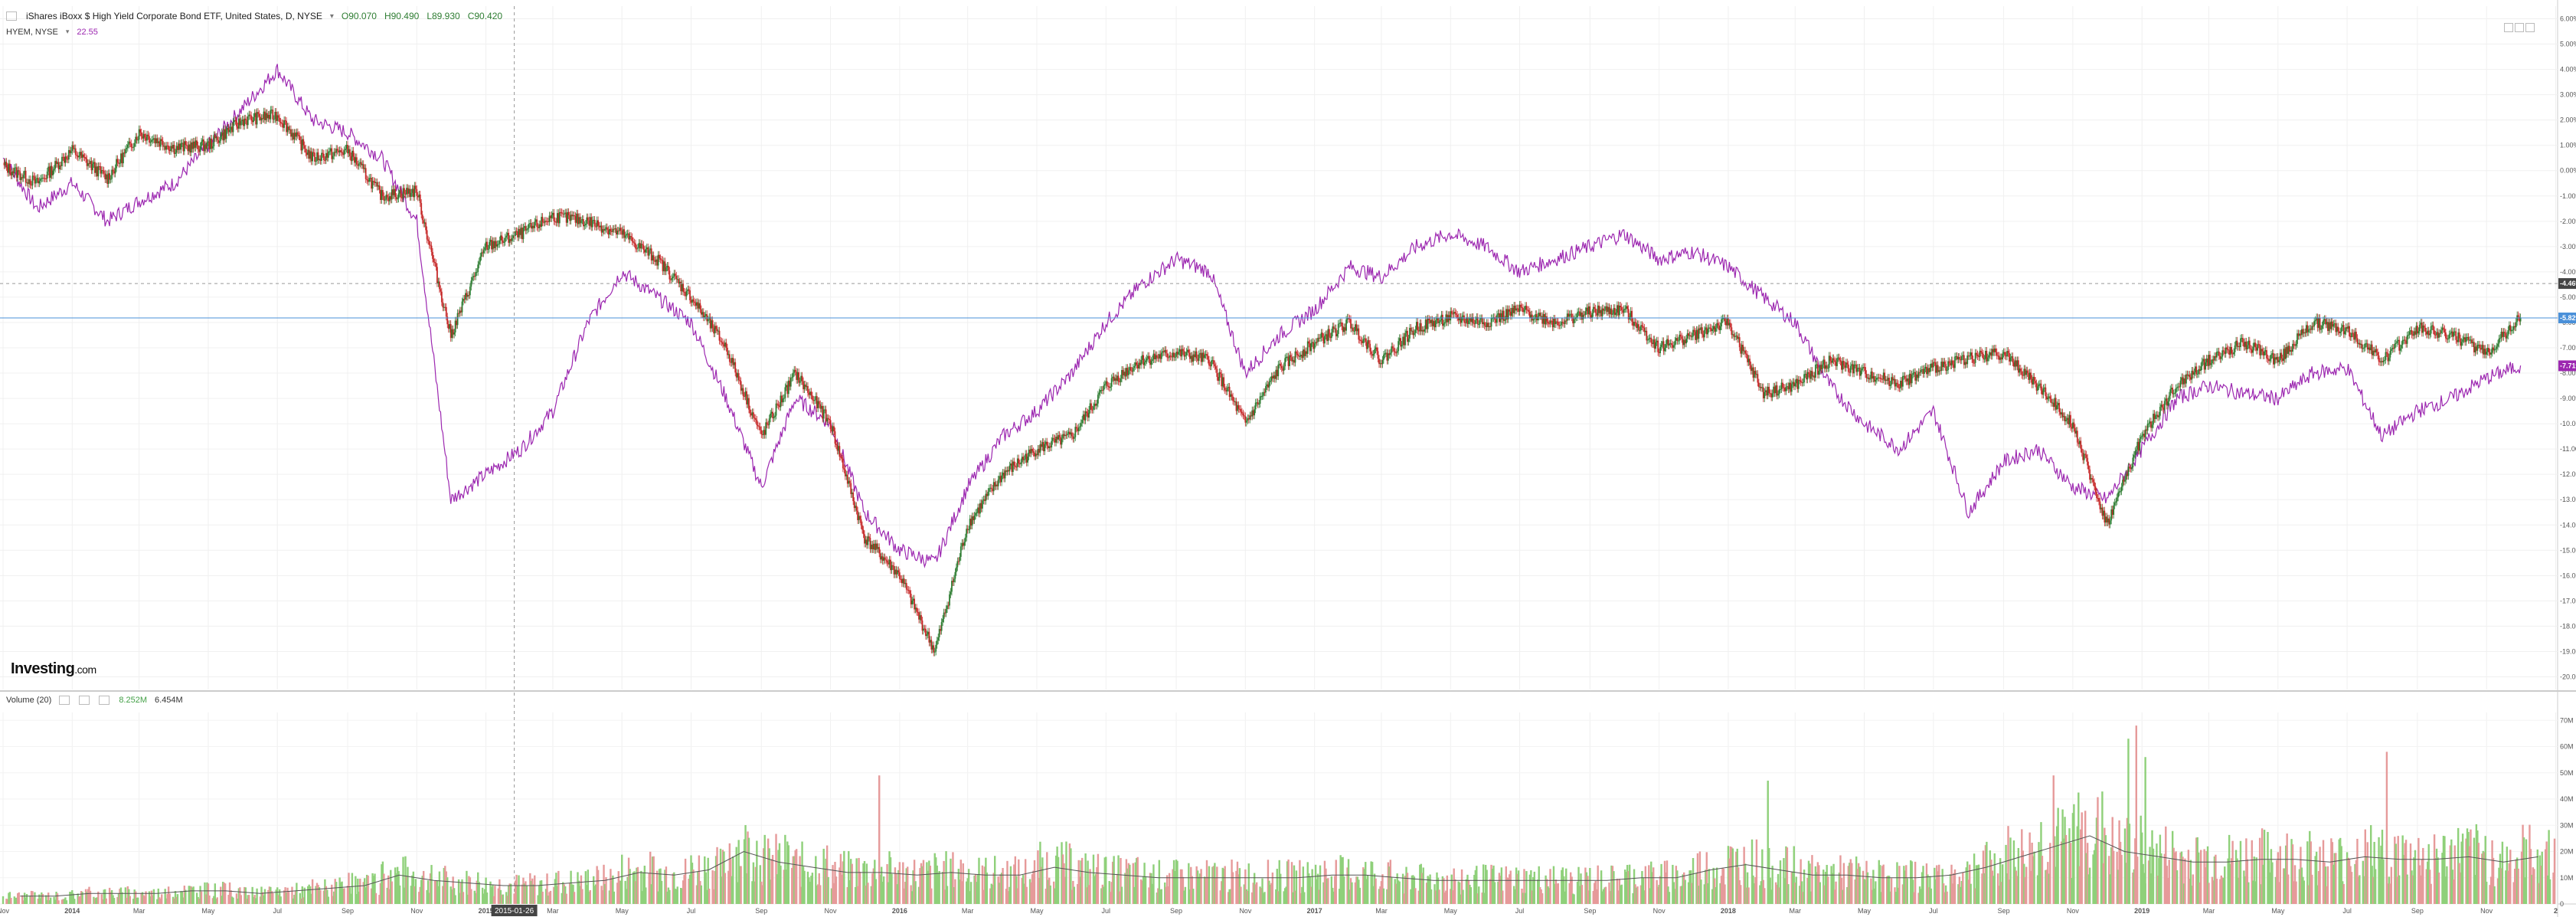 This screenshot has height=917, width=2576. What do you see at coordinates (2568, 424) in the screenshot?
I see `y-tick-label: -10.00%` at bounding box center [2568, 424].